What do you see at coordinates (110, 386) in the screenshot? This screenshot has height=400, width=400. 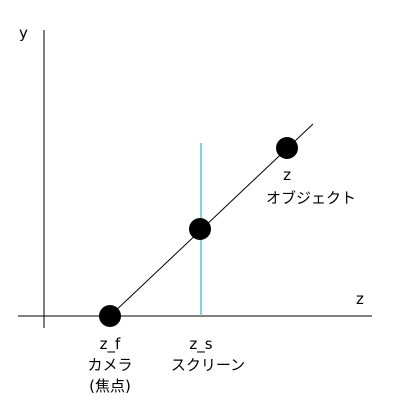 I see `camera-note: (焦点)` at bounding box center [110, 386].